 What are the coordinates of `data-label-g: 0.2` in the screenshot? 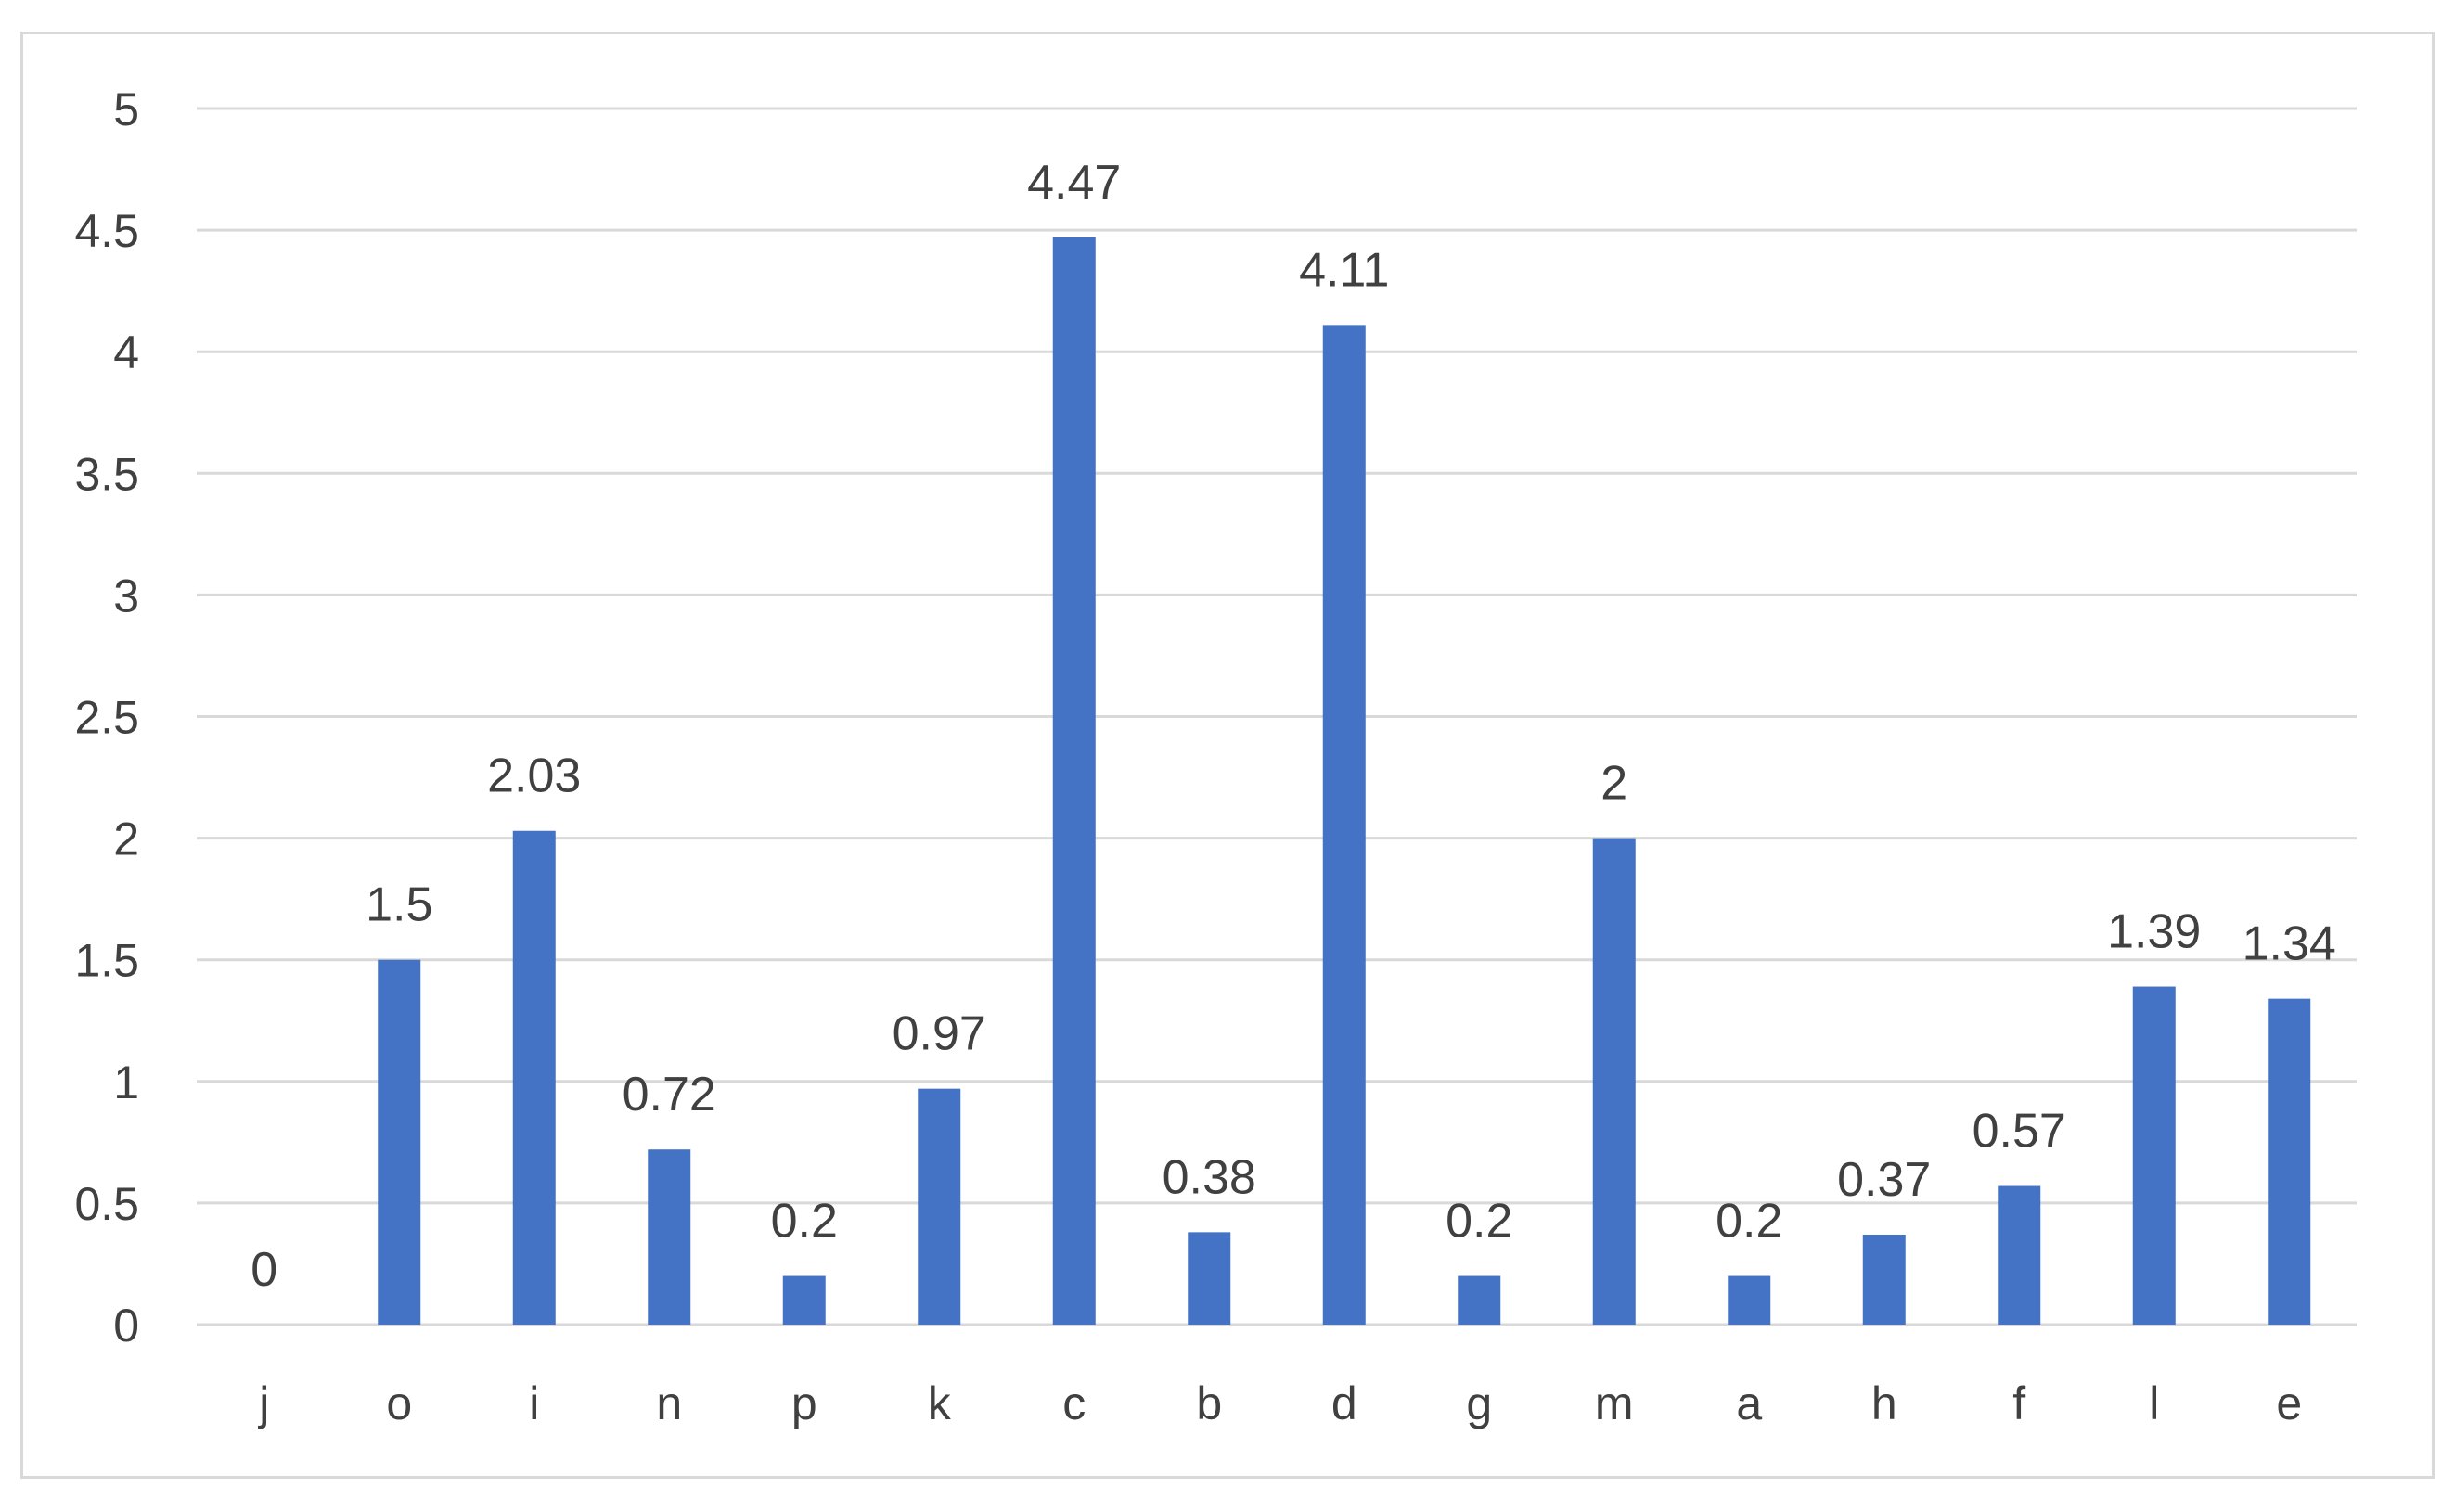 It's located at (1479, 1222).